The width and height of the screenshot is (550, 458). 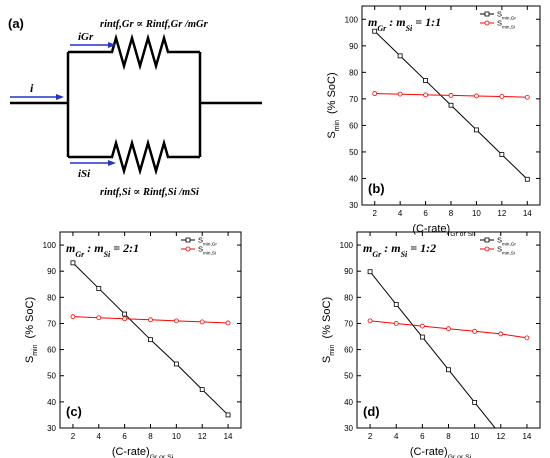 I want to click on arrow-head-gr, so click(x=112, y=45).